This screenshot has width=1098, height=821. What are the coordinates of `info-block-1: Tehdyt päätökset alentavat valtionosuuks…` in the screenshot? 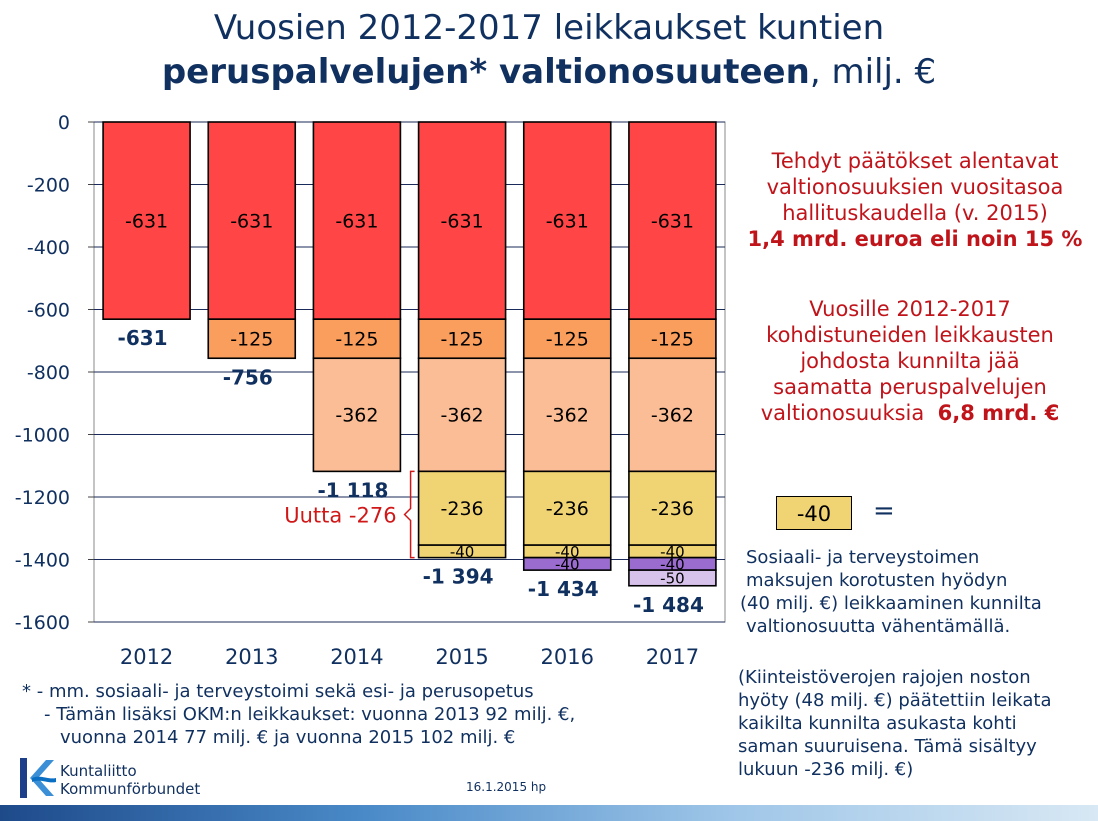 It's located at (915, 200).